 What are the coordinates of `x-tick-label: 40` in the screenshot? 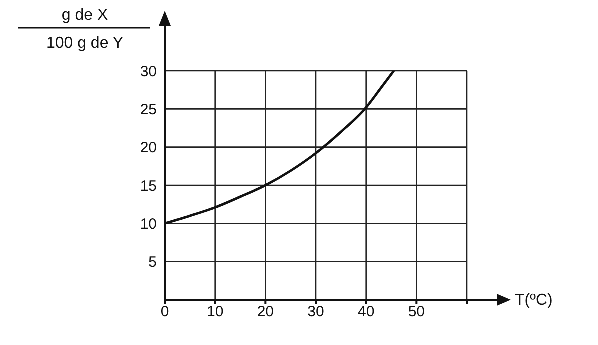 It's located at (366, 312).